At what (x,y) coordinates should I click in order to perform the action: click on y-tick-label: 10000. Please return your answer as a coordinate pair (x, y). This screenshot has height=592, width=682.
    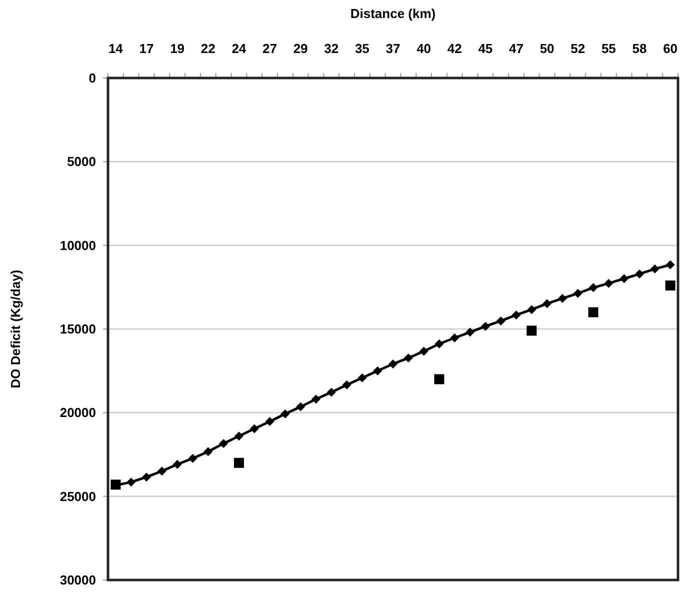
    Looking at the image, I should click on (78, 245).